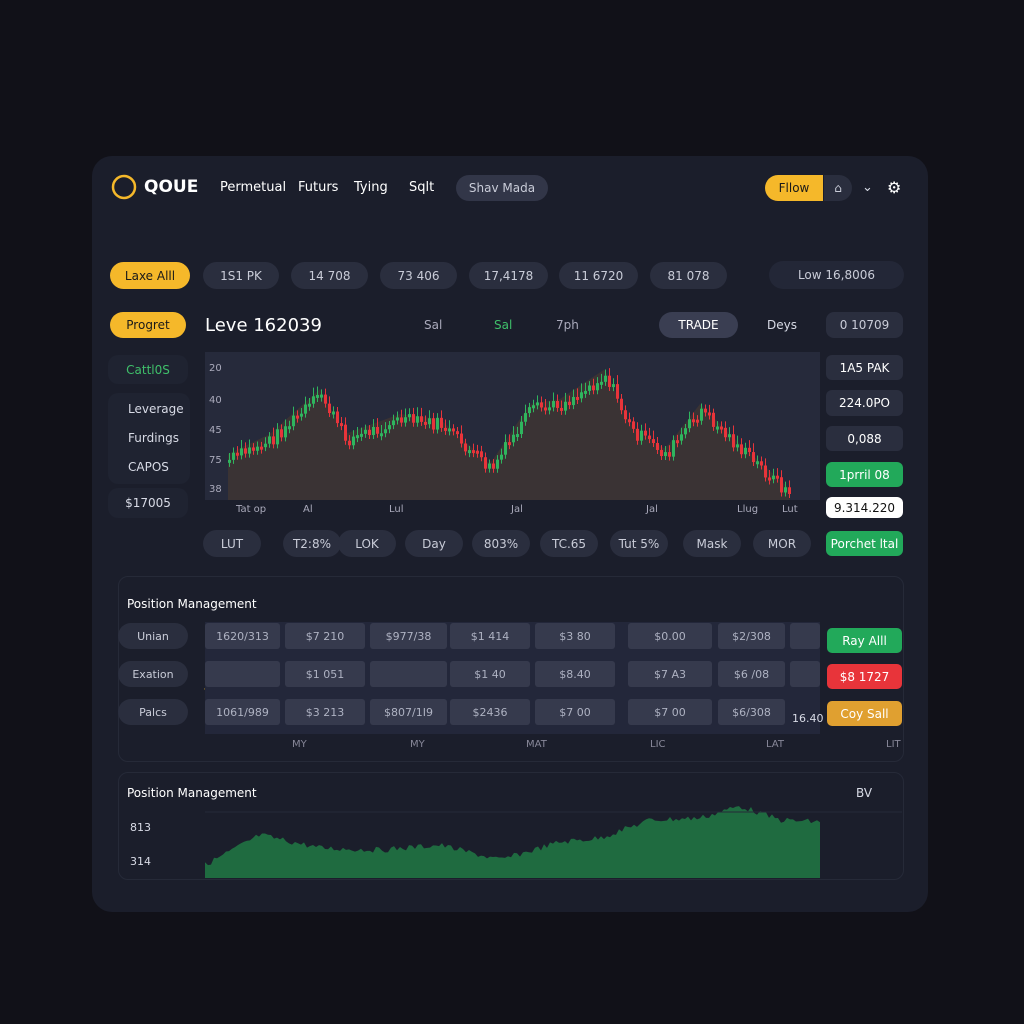  Describe the element at coordinates (864, 793) in the screenshot. I see `period-select: BV` at that location.